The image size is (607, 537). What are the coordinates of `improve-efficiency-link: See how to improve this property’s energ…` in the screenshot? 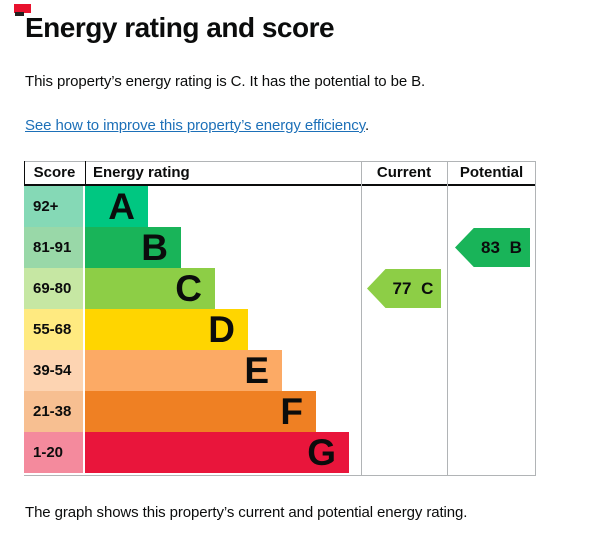 It's located at (195, 125).